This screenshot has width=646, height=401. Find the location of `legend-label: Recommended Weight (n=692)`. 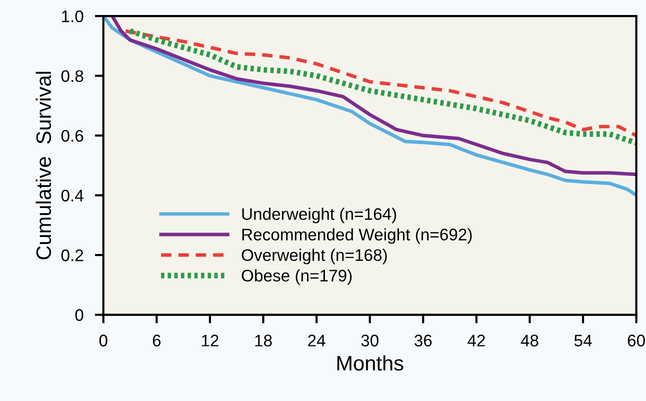

legend-label: Recommended Weight (n=692) is located at coordinates (357, 236).